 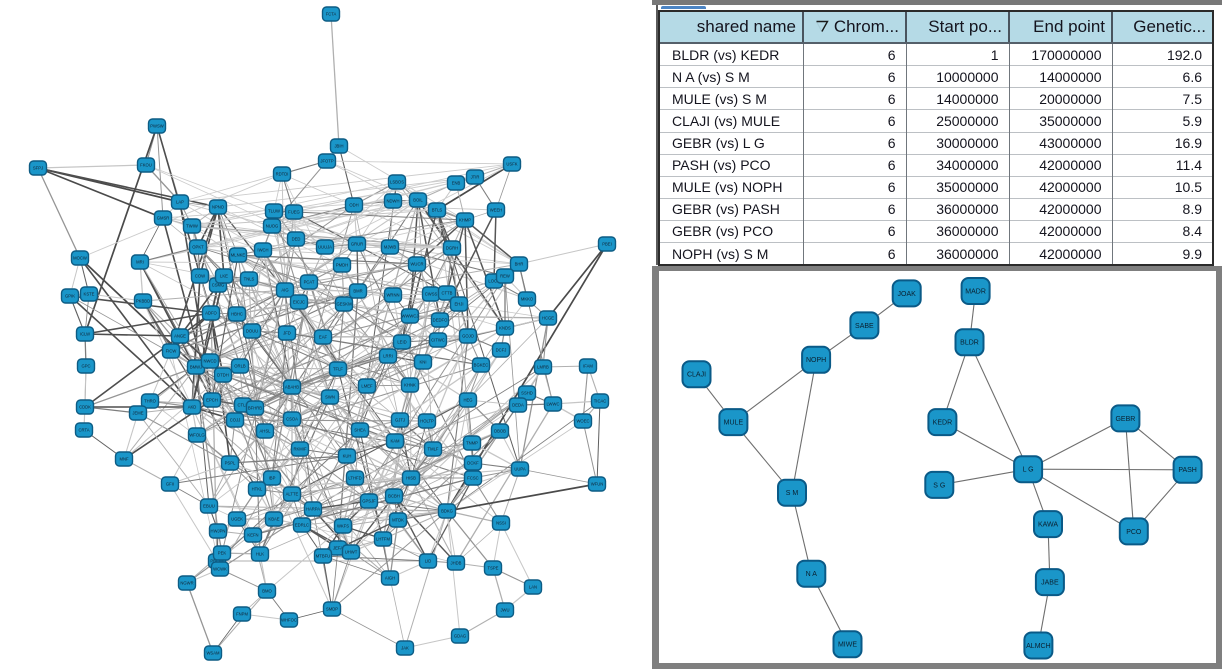 What do you see at coordinates (284, 290) in the screenshot?
I see `svg-text: AIG` at bounding box center [284, 290].